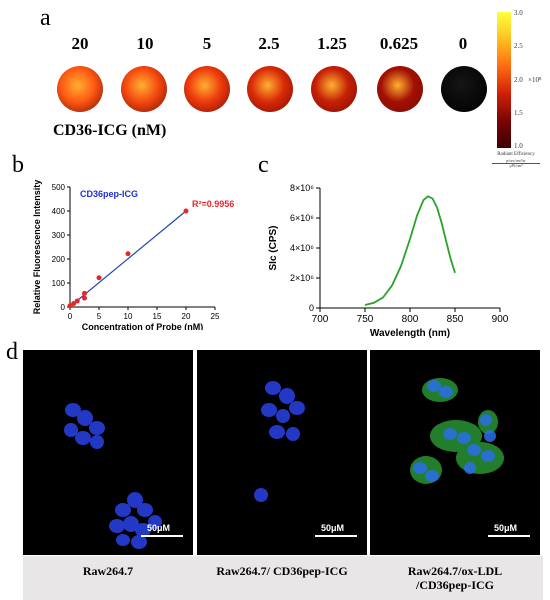 The image size is (550, 600). What do you see at coordinates (12, 352) in the screenshot?
I see `panel-d-letter: d` at bounding box center [12, 352].